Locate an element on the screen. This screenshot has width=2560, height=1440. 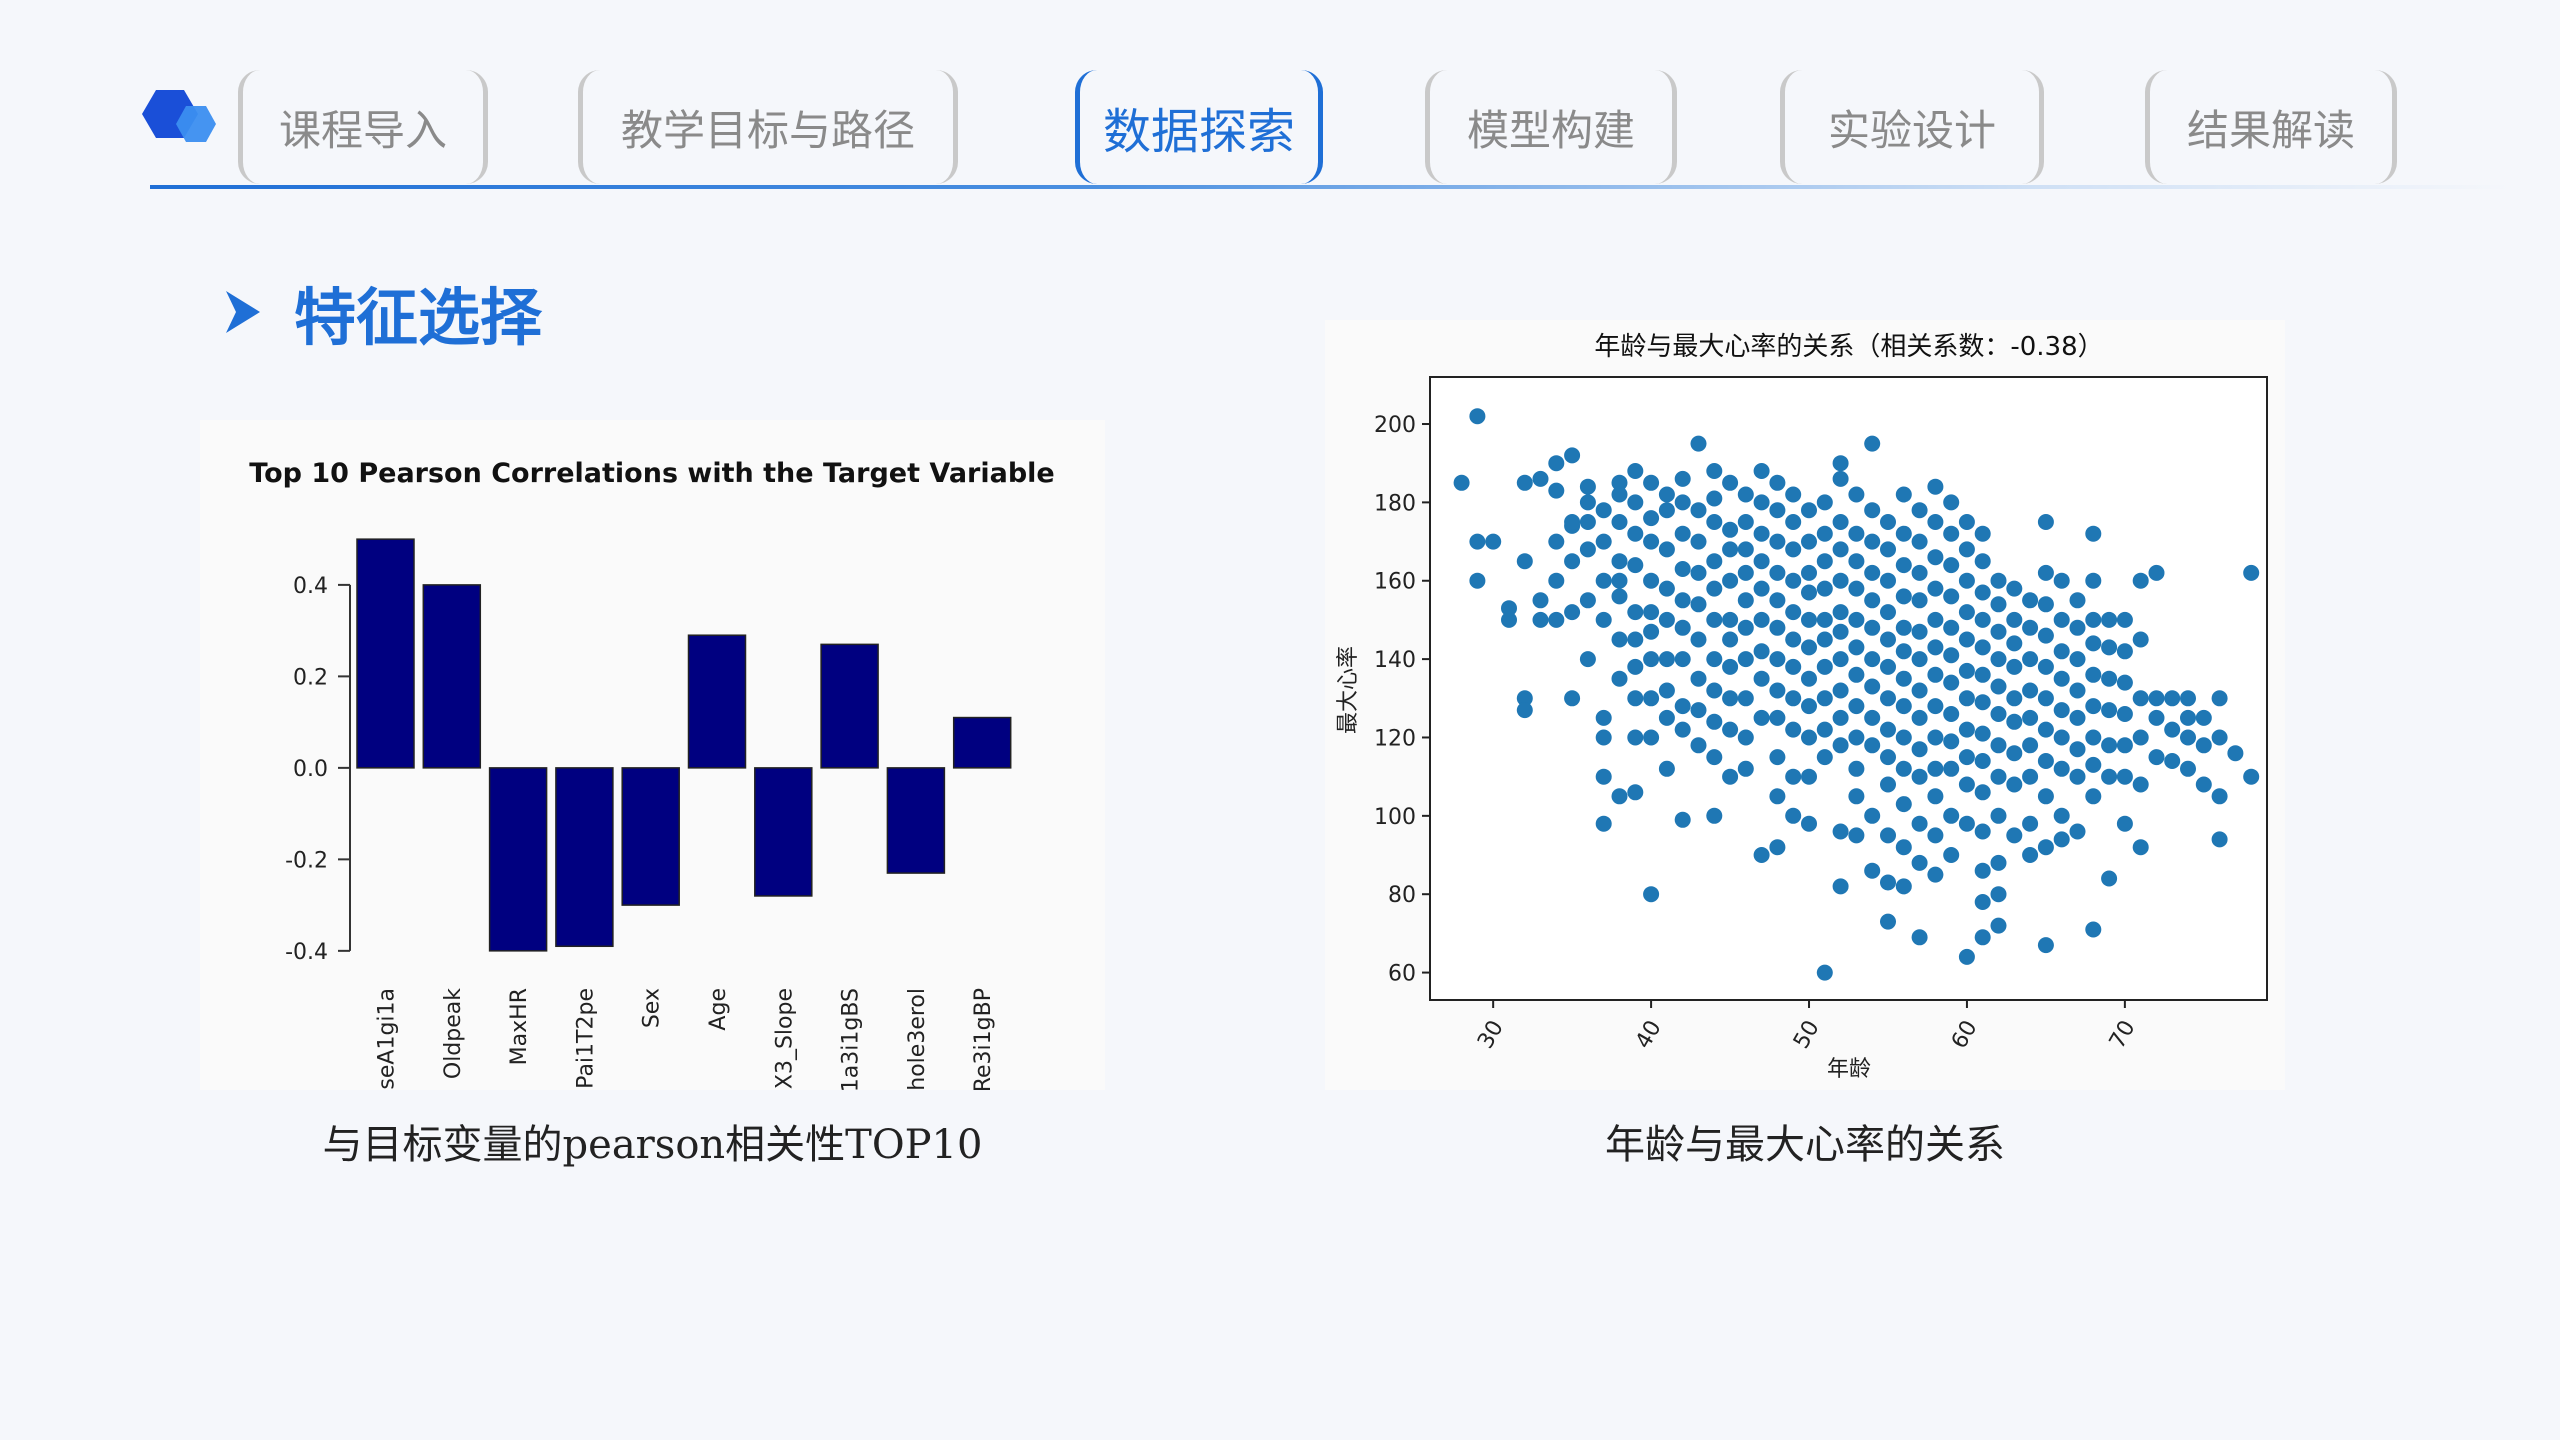
section-title: 特征选择 is located at coordinates (418, 317).